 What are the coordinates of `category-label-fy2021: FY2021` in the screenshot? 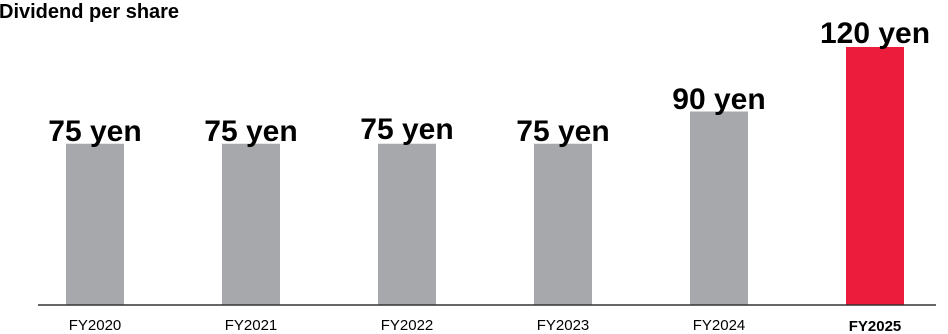 It's located at (251, 325).